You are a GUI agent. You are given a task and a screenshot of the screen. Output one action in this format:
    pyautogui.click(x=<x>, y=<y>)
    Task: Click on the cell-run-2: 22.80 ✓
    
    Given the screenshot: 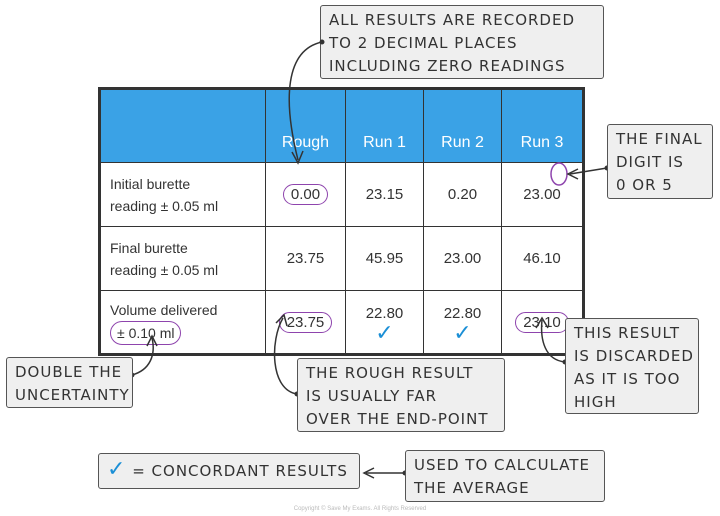 What is the action you would take?
    pyautogui.click(x=462, y=322)
    